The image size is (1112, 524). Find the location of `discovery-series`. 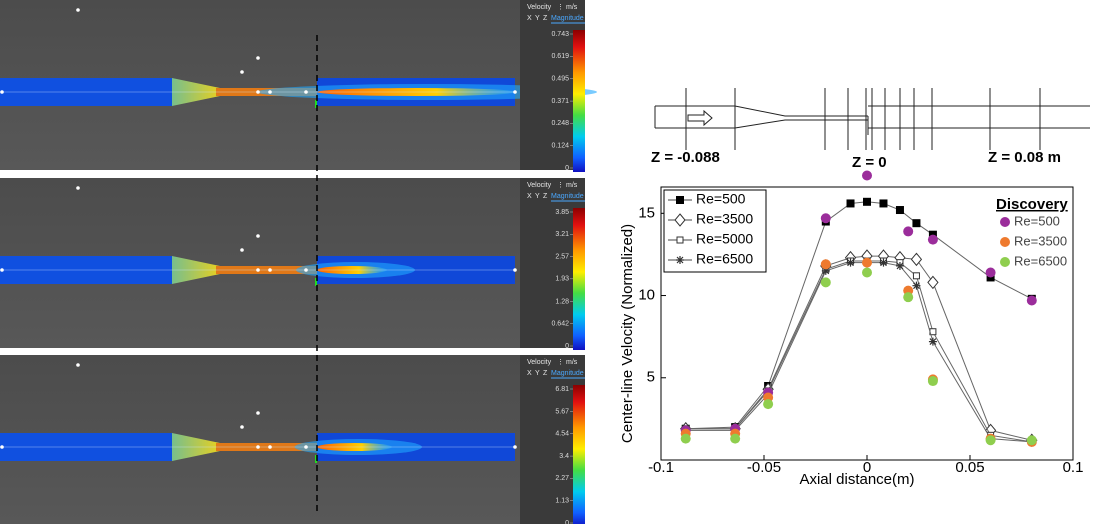

discovery-series is located at coordinates (858, 356).